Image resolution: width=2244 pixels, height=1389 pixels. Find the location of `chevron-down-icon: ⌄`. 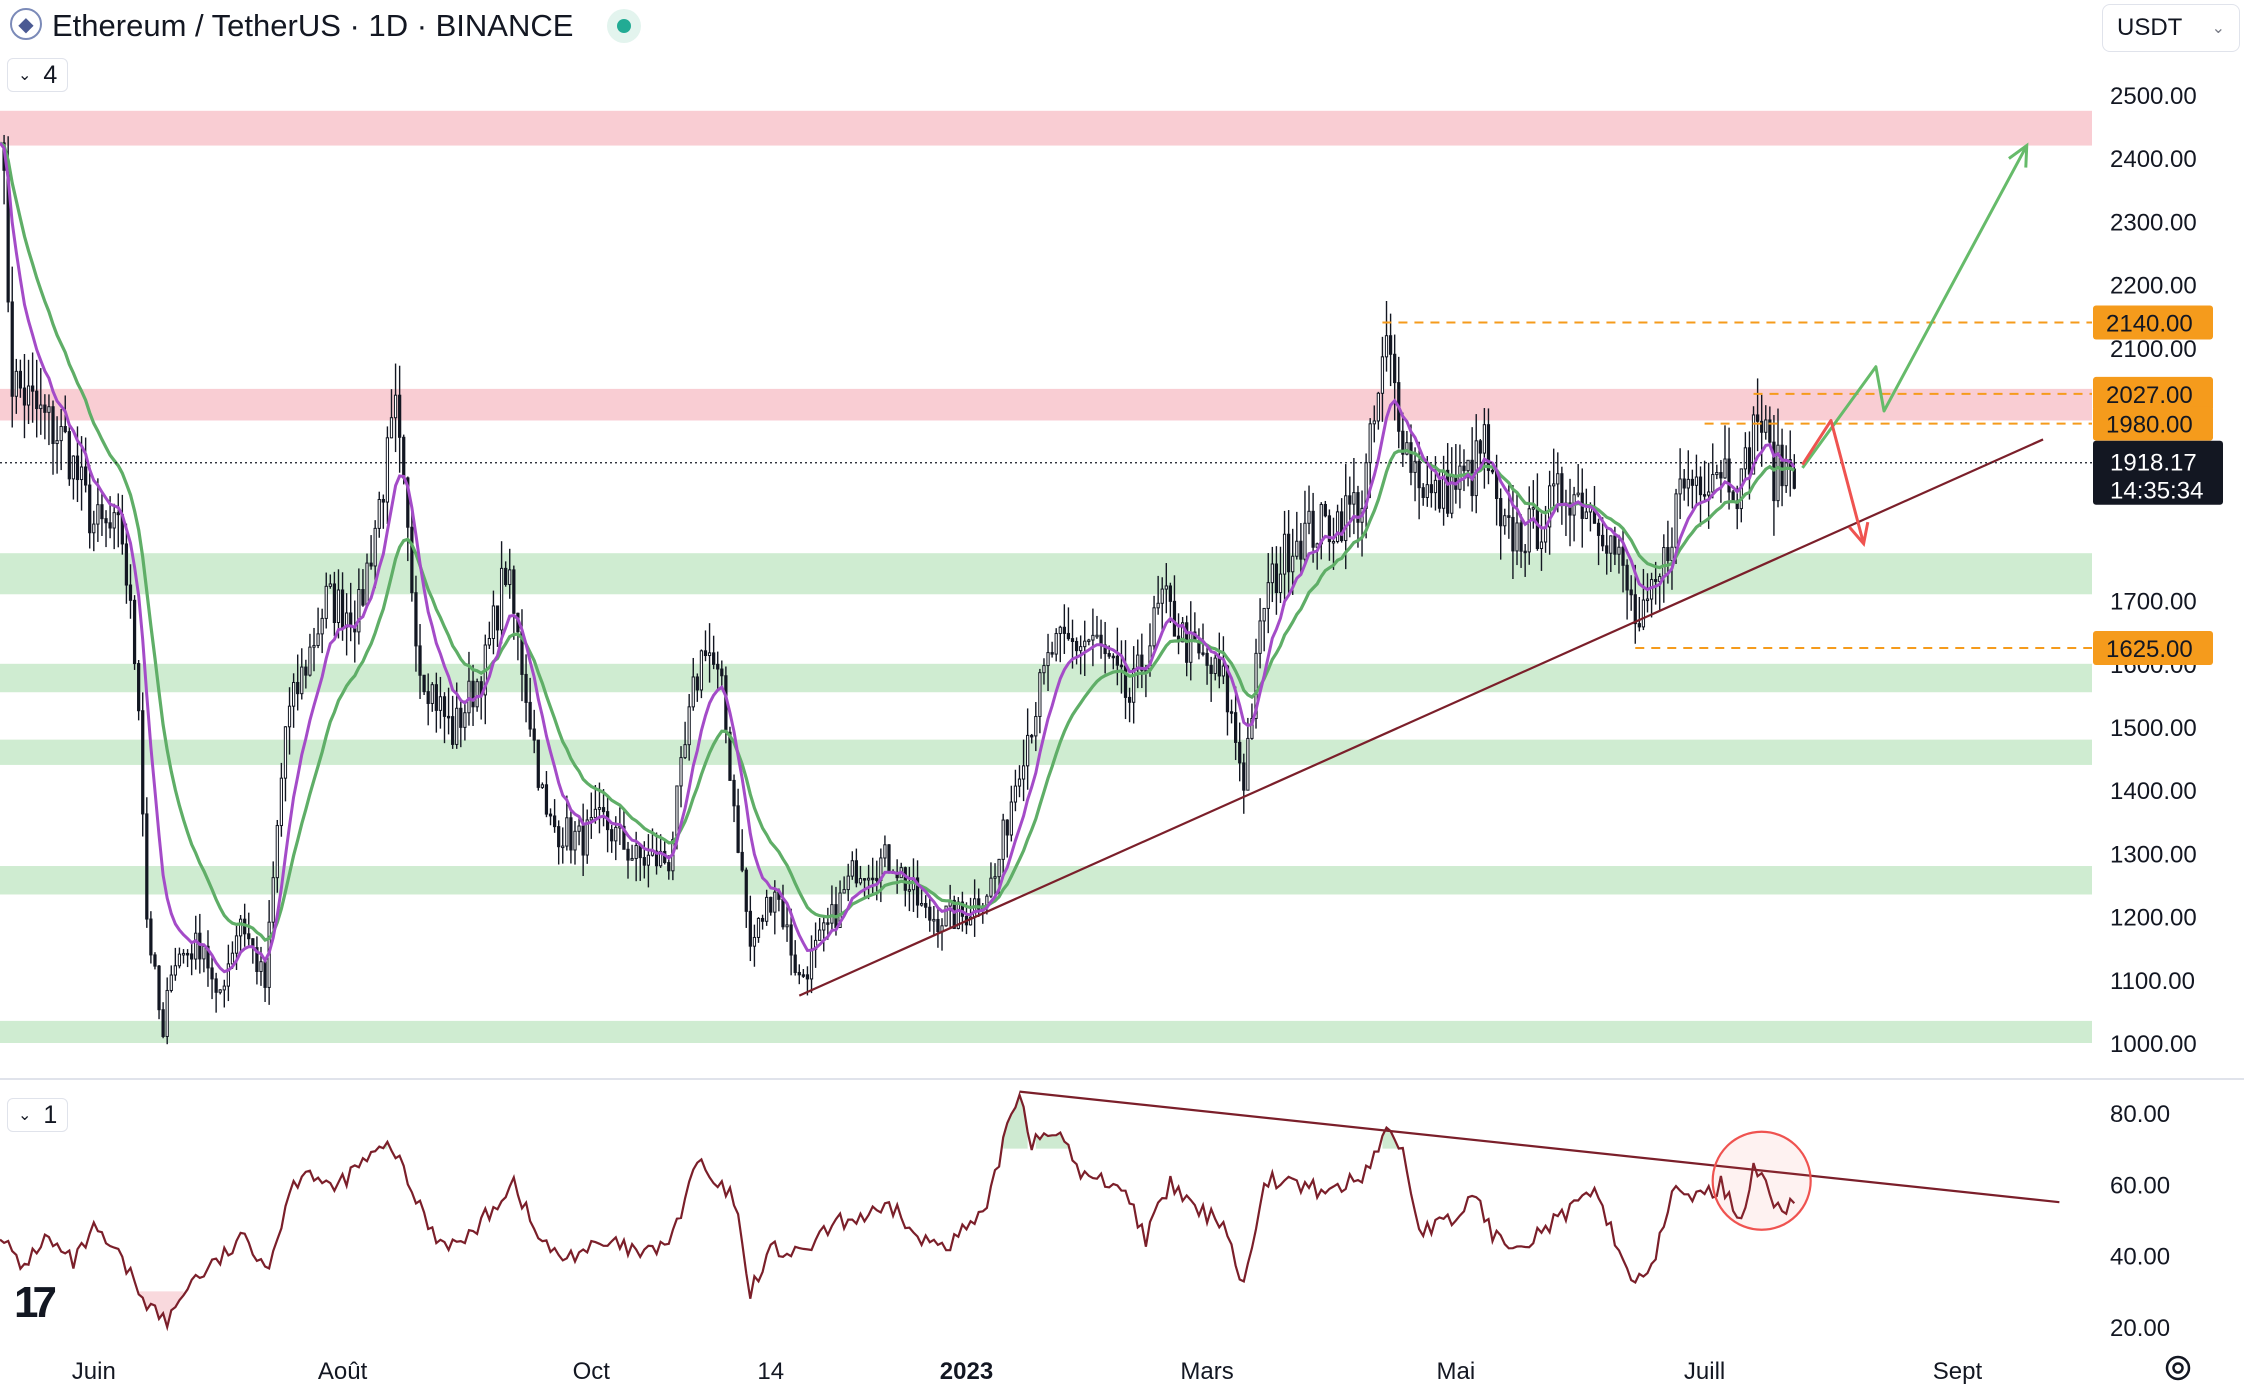

chevron-down-icon: ⌄ is located at coordinates (2218, 28).